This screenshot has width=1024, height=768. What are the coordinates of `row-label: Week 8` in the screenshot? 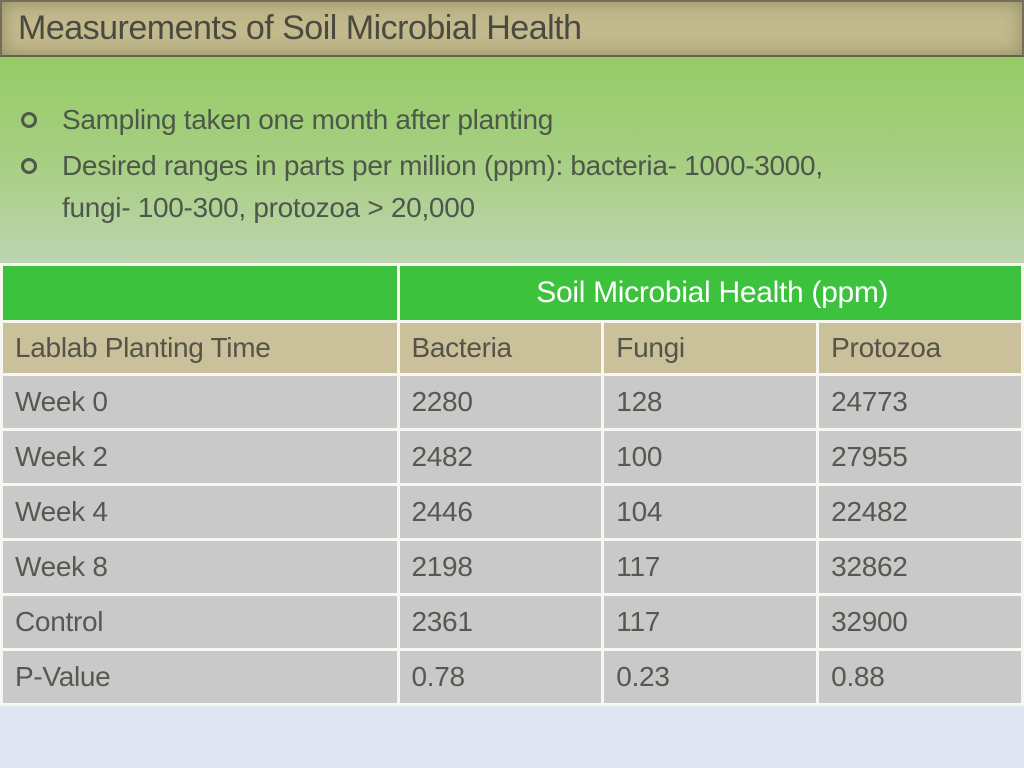 It's located at (200, 567).